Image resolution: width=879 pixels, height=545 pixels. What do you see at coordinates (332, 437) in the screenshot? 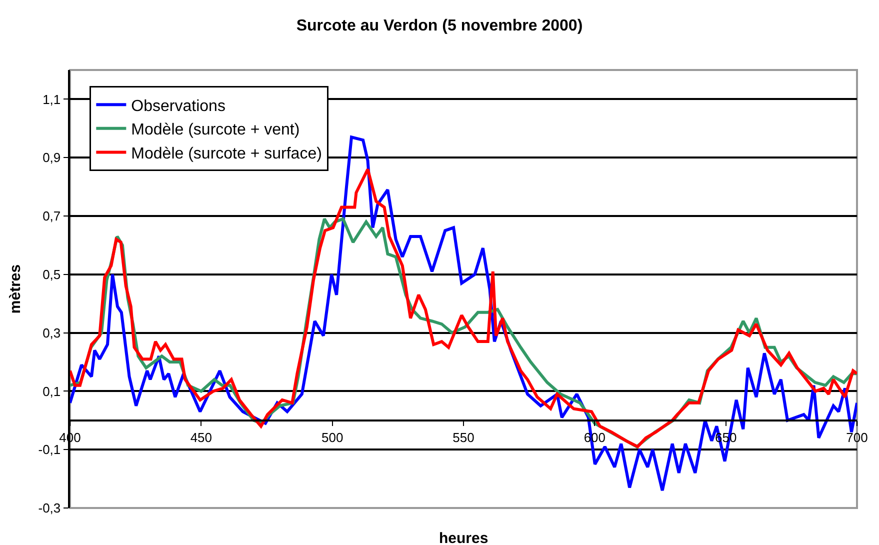
I see `x-tick-label: 500` at bounding box center [332, 437].